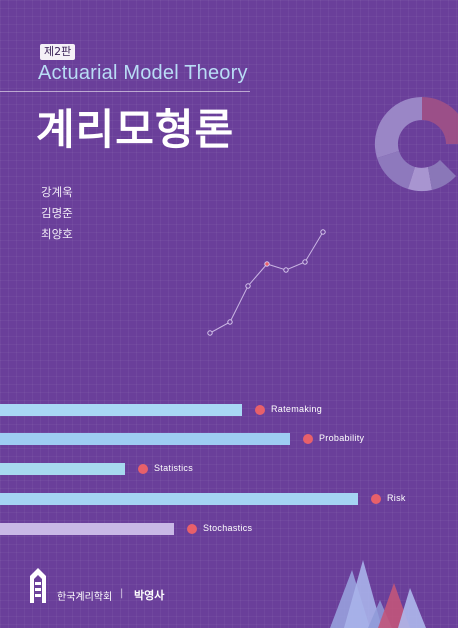  I want to click on donut-decoration, so click(416, 144).